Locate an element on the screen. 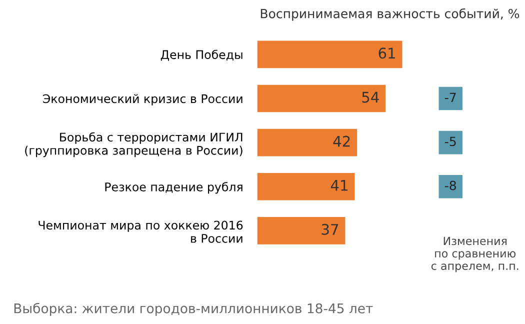 The height and width of the screenshot is (324, 525). text: Выборка: жители городов-миллионников 18-45 лет is located at coordinates (193, 309).